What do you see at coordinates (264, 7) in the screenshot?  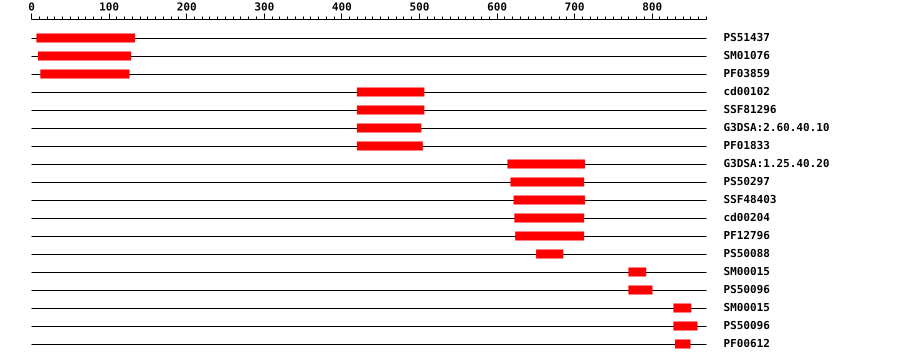 I see `x-tick-label: 300` at bounding box center [264, 7].